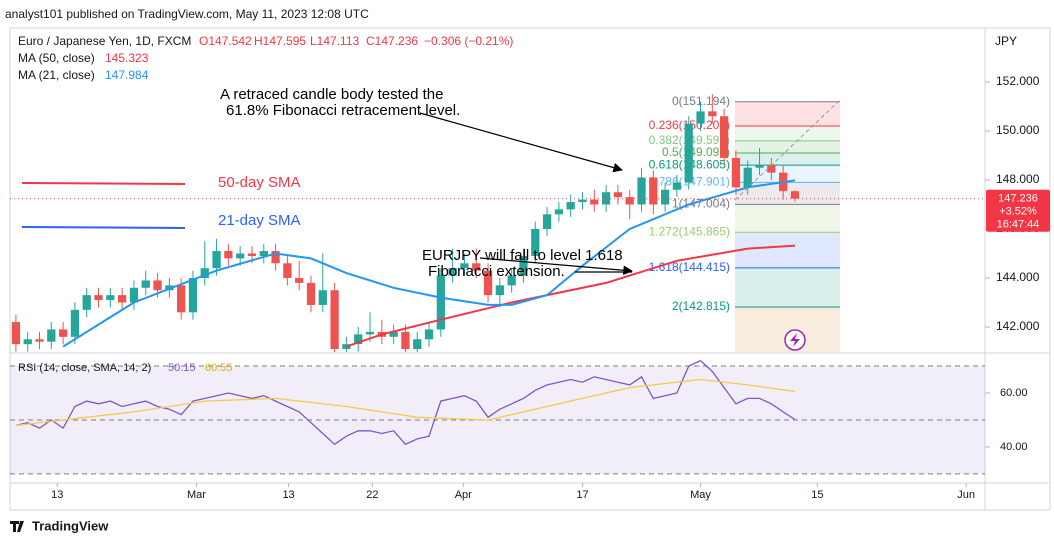  What do you see at coordinates (56, 58) in the screenshot?
I see `ma-legend: MA (50, close)` at bounding box center [56, 58].